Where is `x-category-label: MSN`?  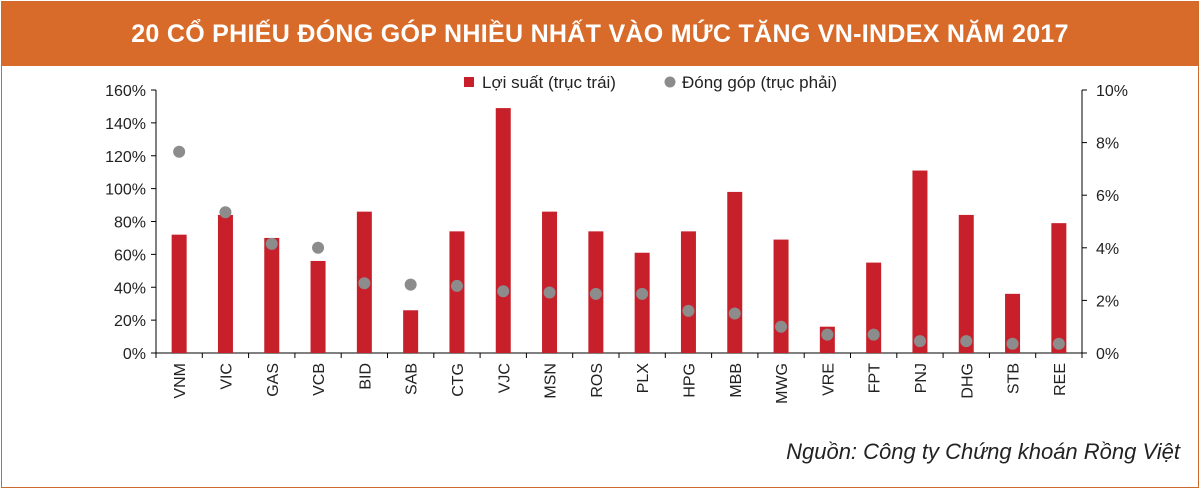
x-category-label: MSN is located at coordinates (551, 381).